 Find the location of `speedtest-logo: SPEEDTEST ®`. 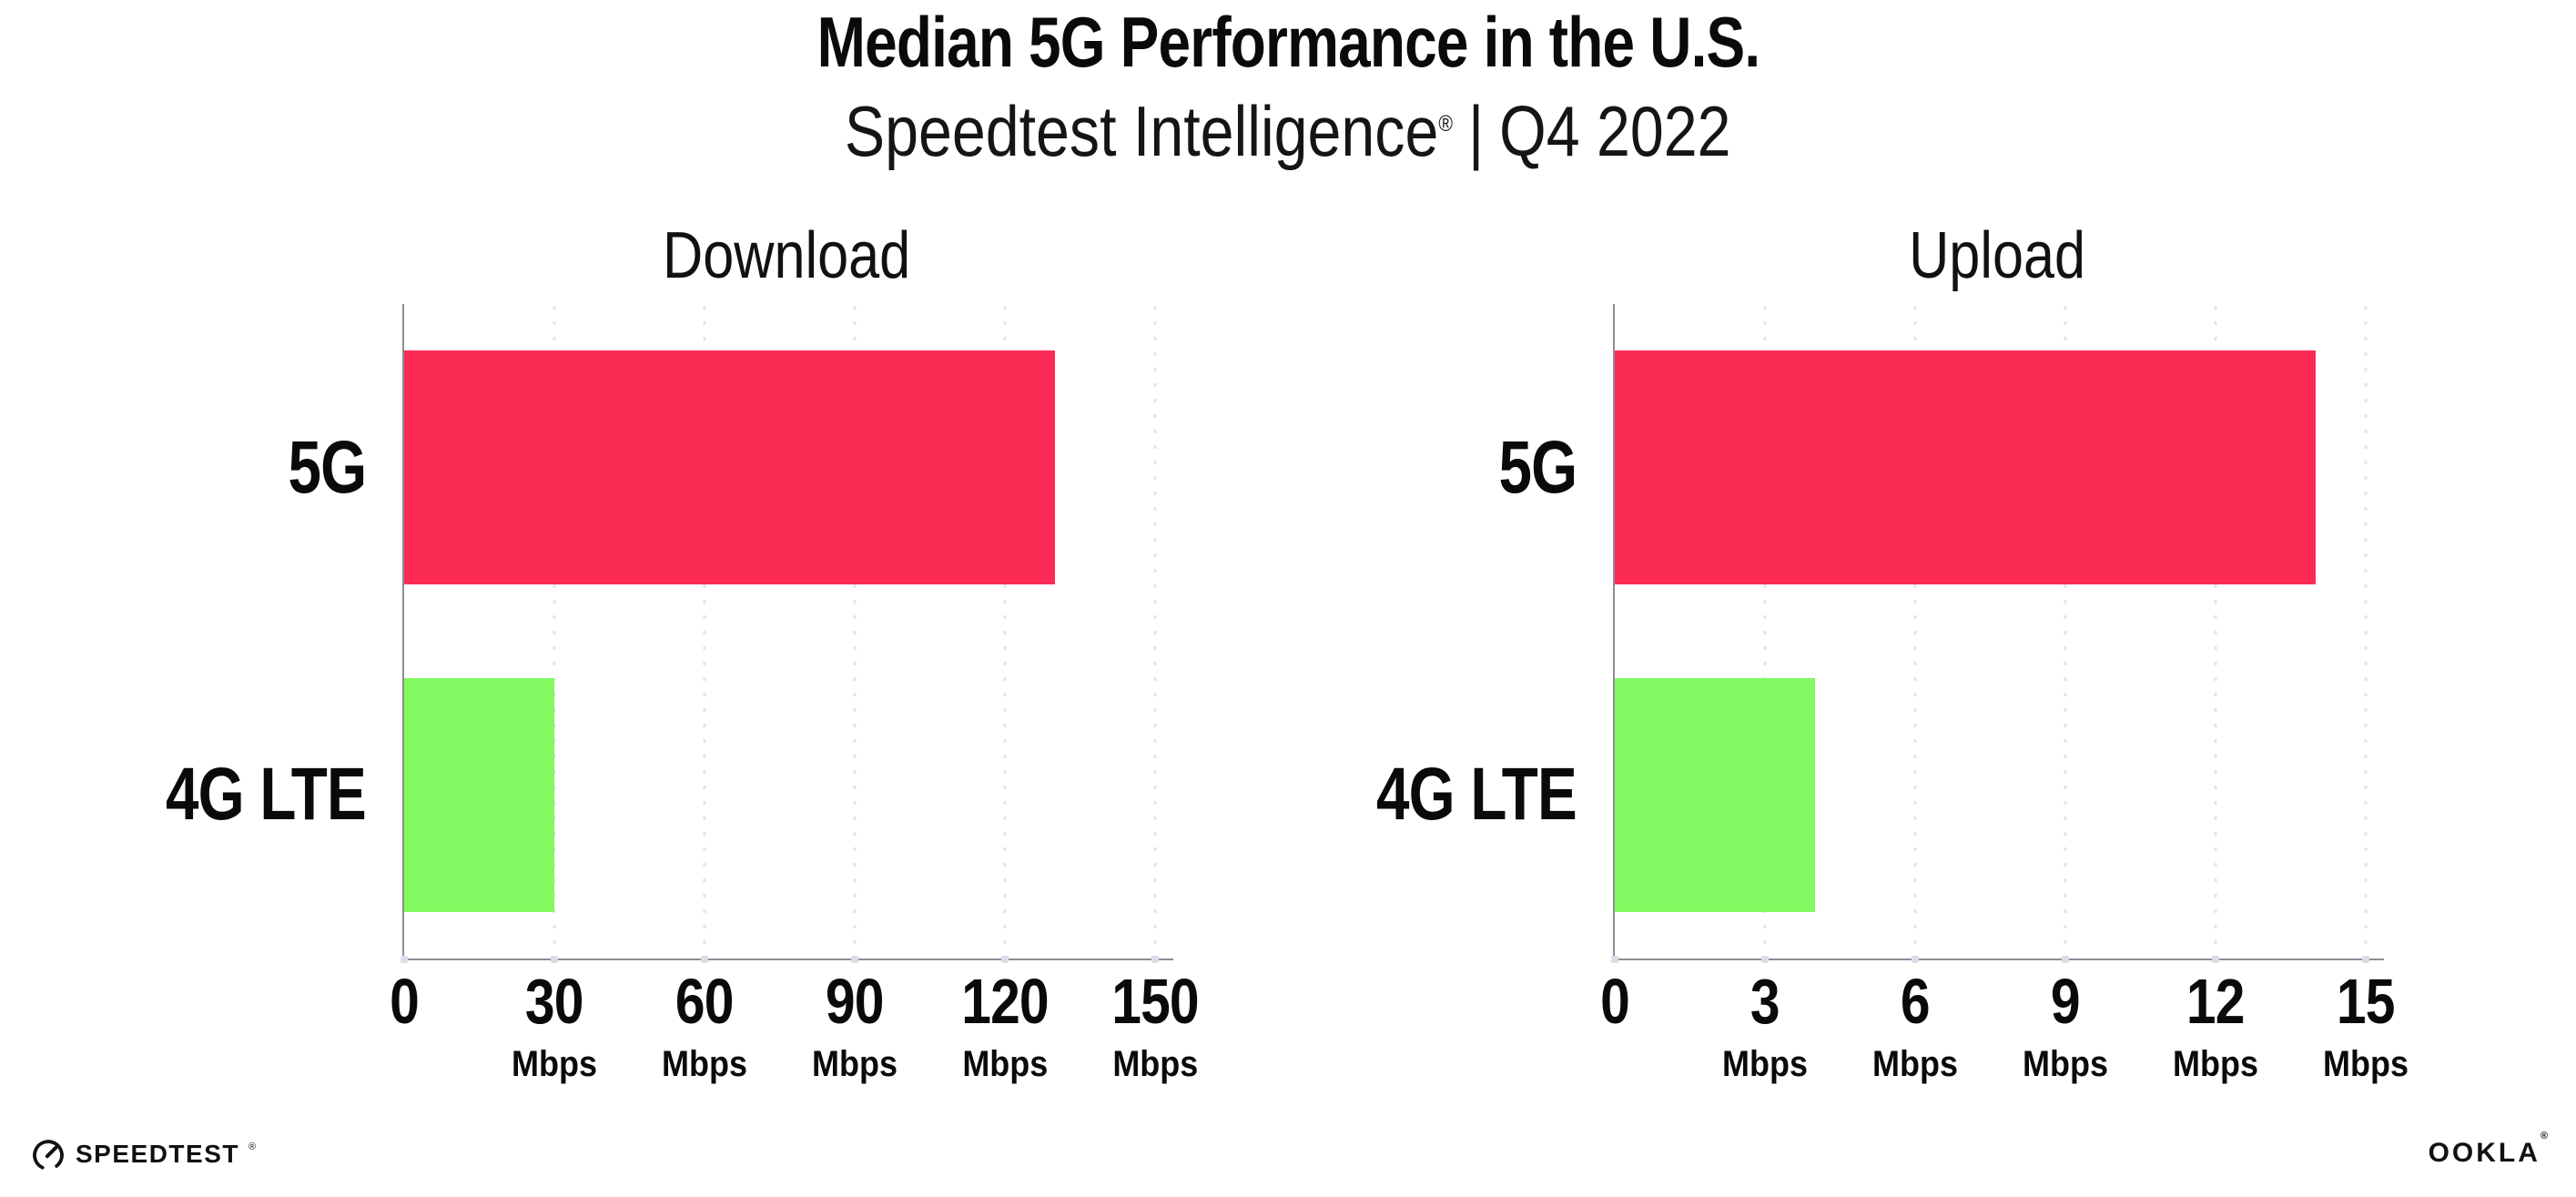

speedtest-logo: SPEEDTEST ® is located at coordinates (143, 1154).